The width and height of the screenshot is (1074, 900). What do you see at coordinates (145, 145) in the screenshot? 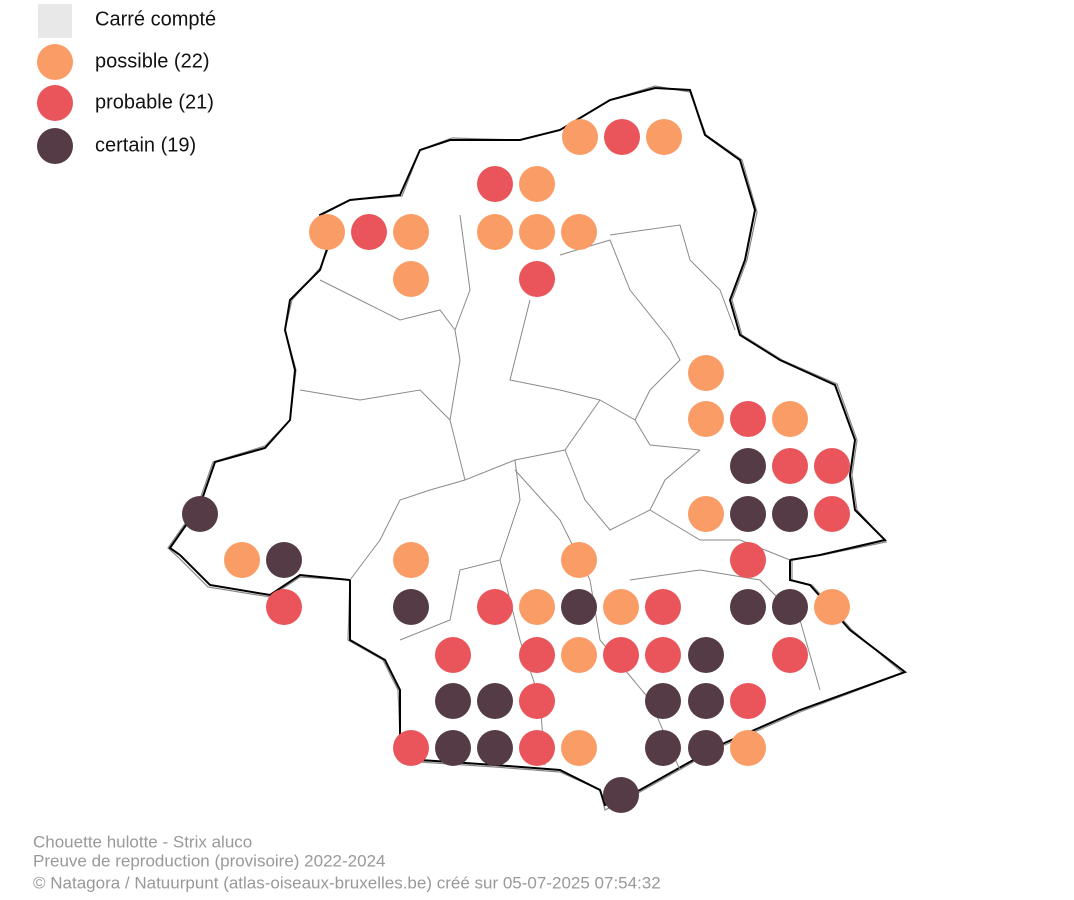
I see `legend-label: certain (19)` at bounding box center [145, 145].